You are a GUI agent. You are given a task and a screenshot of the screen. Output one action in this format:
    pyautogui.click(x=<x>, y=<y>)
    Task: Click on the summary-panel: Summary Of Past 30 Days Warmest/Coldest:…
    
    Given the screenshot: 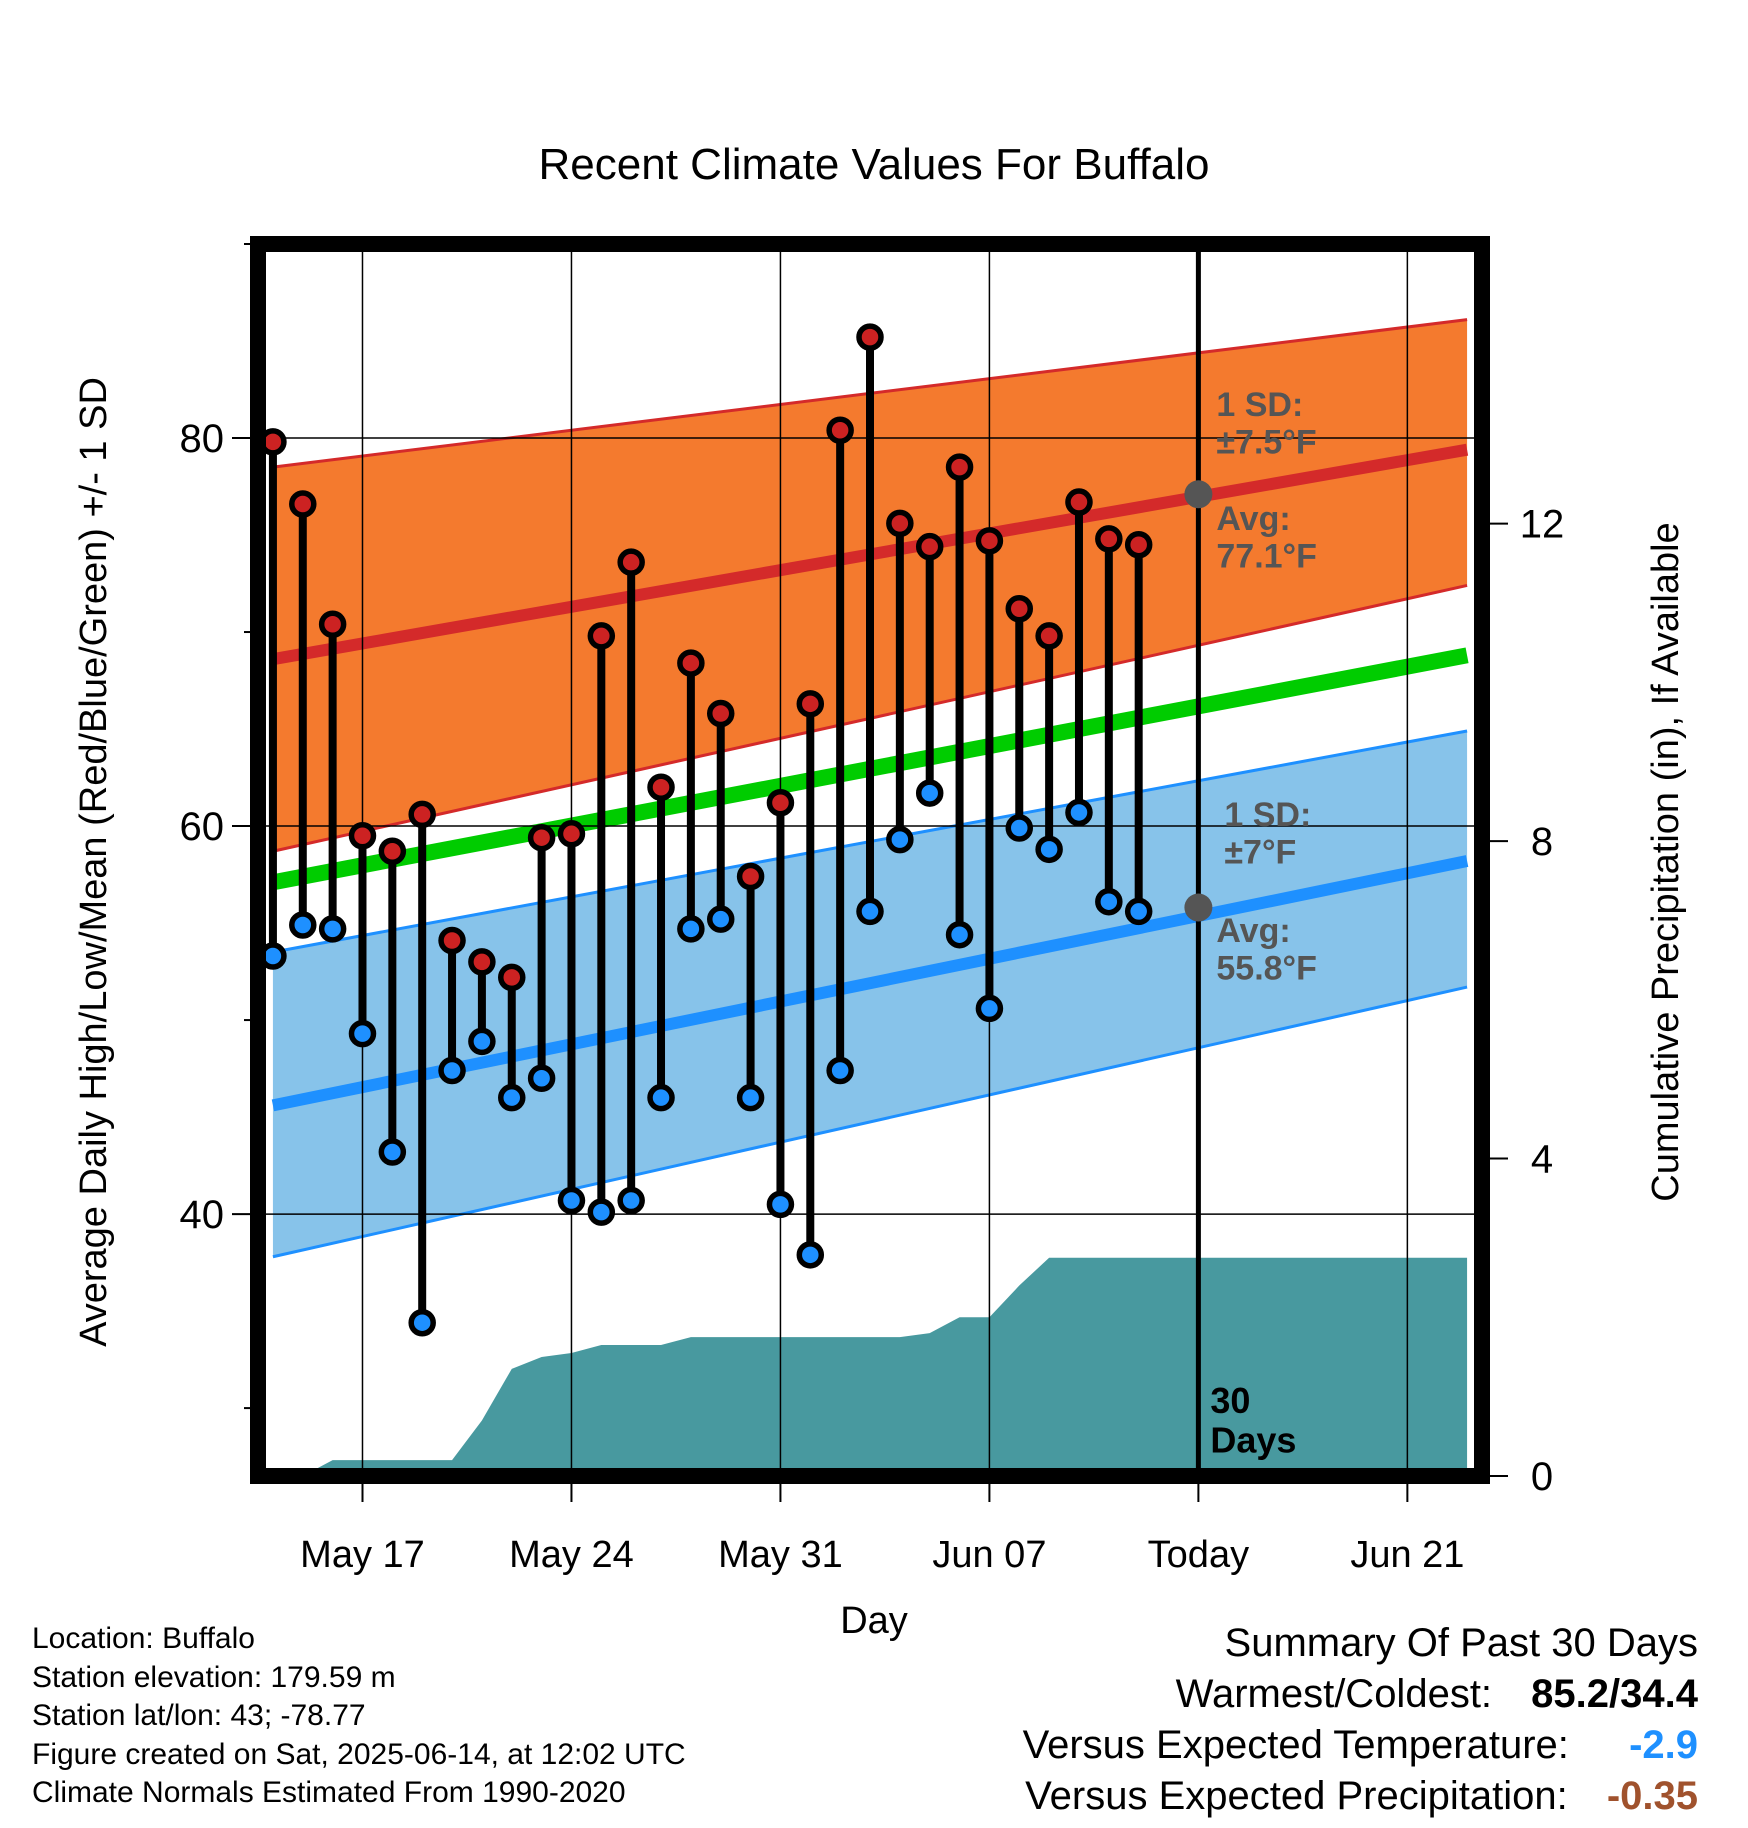 What is the action you would take?
    pyautogui.click(x=1360, y=1720)
    